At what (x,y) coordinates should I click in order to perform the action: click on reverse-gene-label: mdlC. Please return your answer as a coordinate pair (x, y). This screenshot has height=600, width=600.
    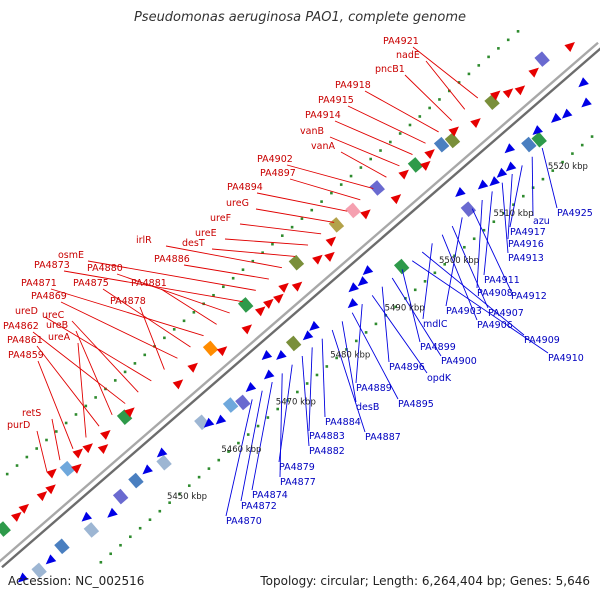
    Looking at the image, I should click on (435, 324).